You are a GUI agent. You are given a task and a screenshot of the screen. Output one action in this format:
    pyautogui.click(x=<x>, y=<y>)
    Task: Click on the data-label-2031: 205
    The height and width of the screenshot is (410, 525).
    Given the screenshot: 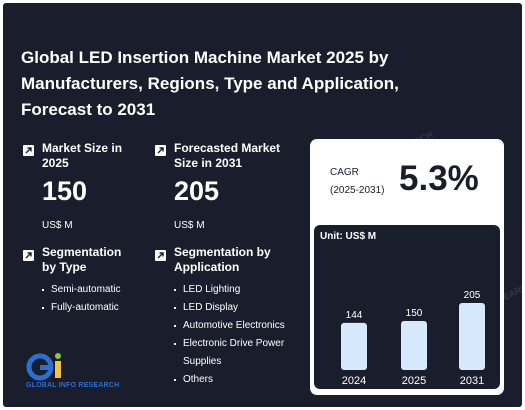 What is the action you would take?
    pyautogui.click(x=472, y=295)
    